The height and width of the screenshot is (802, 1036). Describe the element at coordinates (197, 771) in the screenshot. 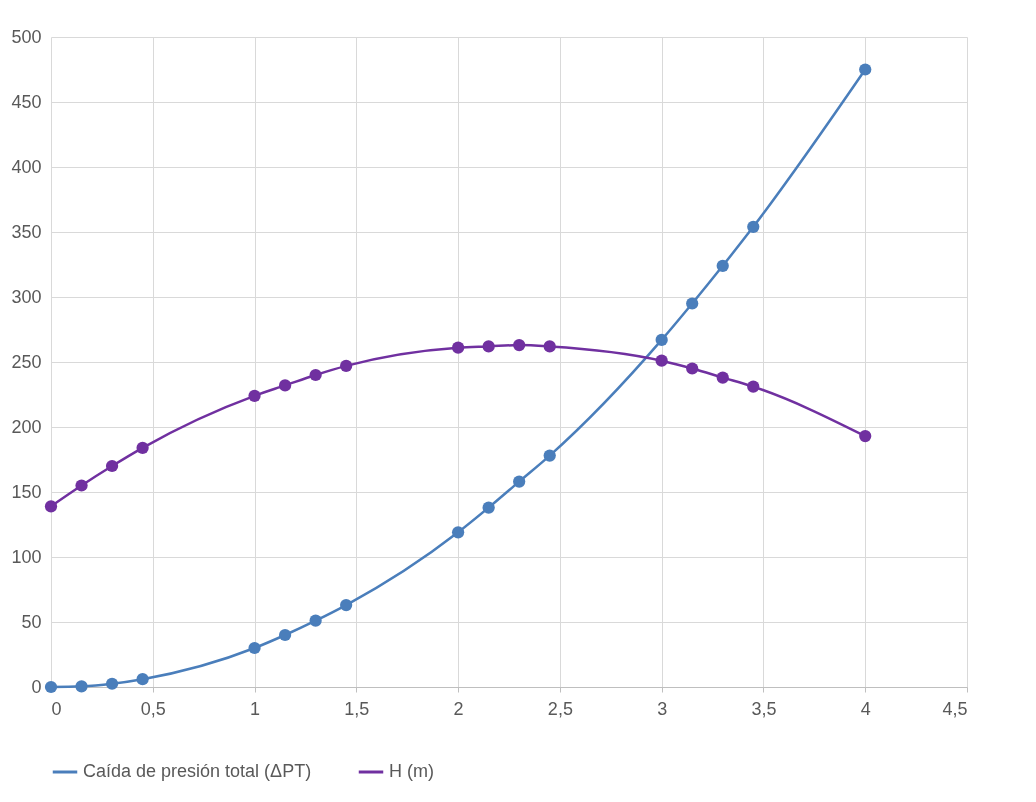

I see `legend-label: Caída de presión total (ΔPT)` at that location.